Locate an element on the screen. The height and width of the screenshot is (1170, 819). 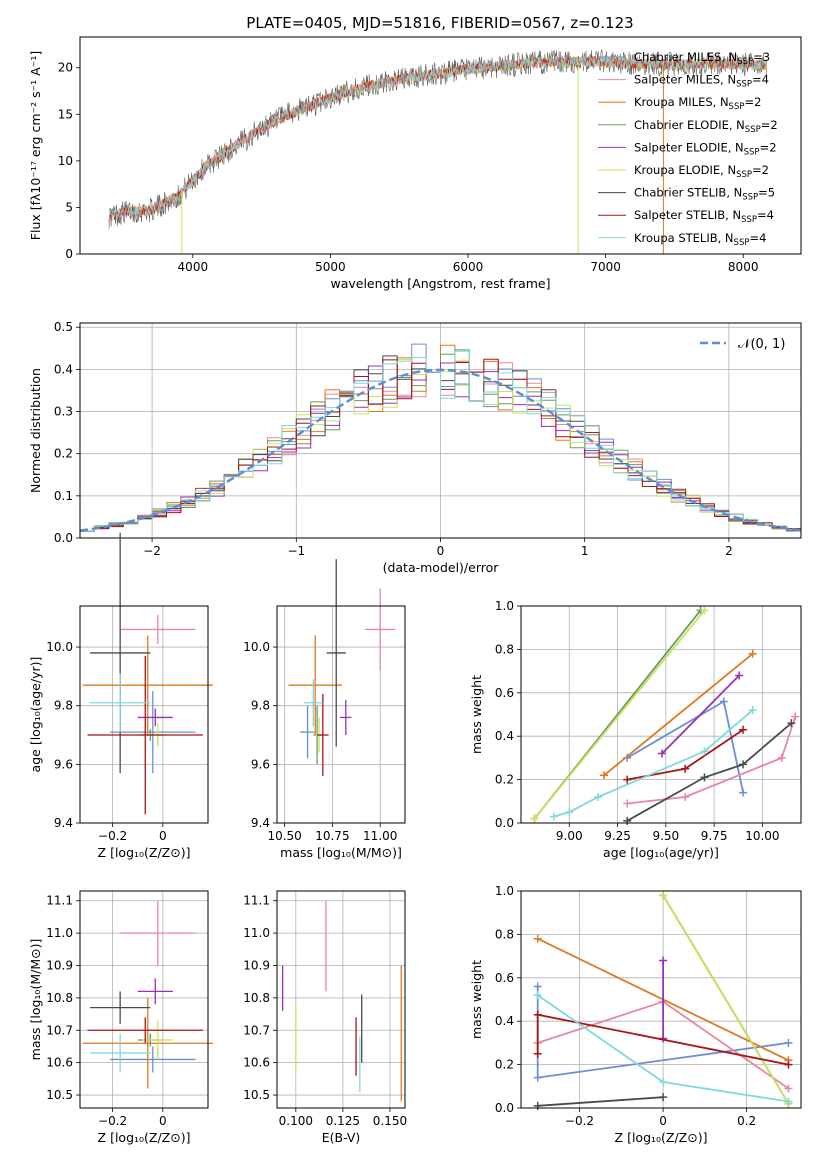
mass_vs_z-point-chabrier_stelib is located at coordinates (120, 1007).